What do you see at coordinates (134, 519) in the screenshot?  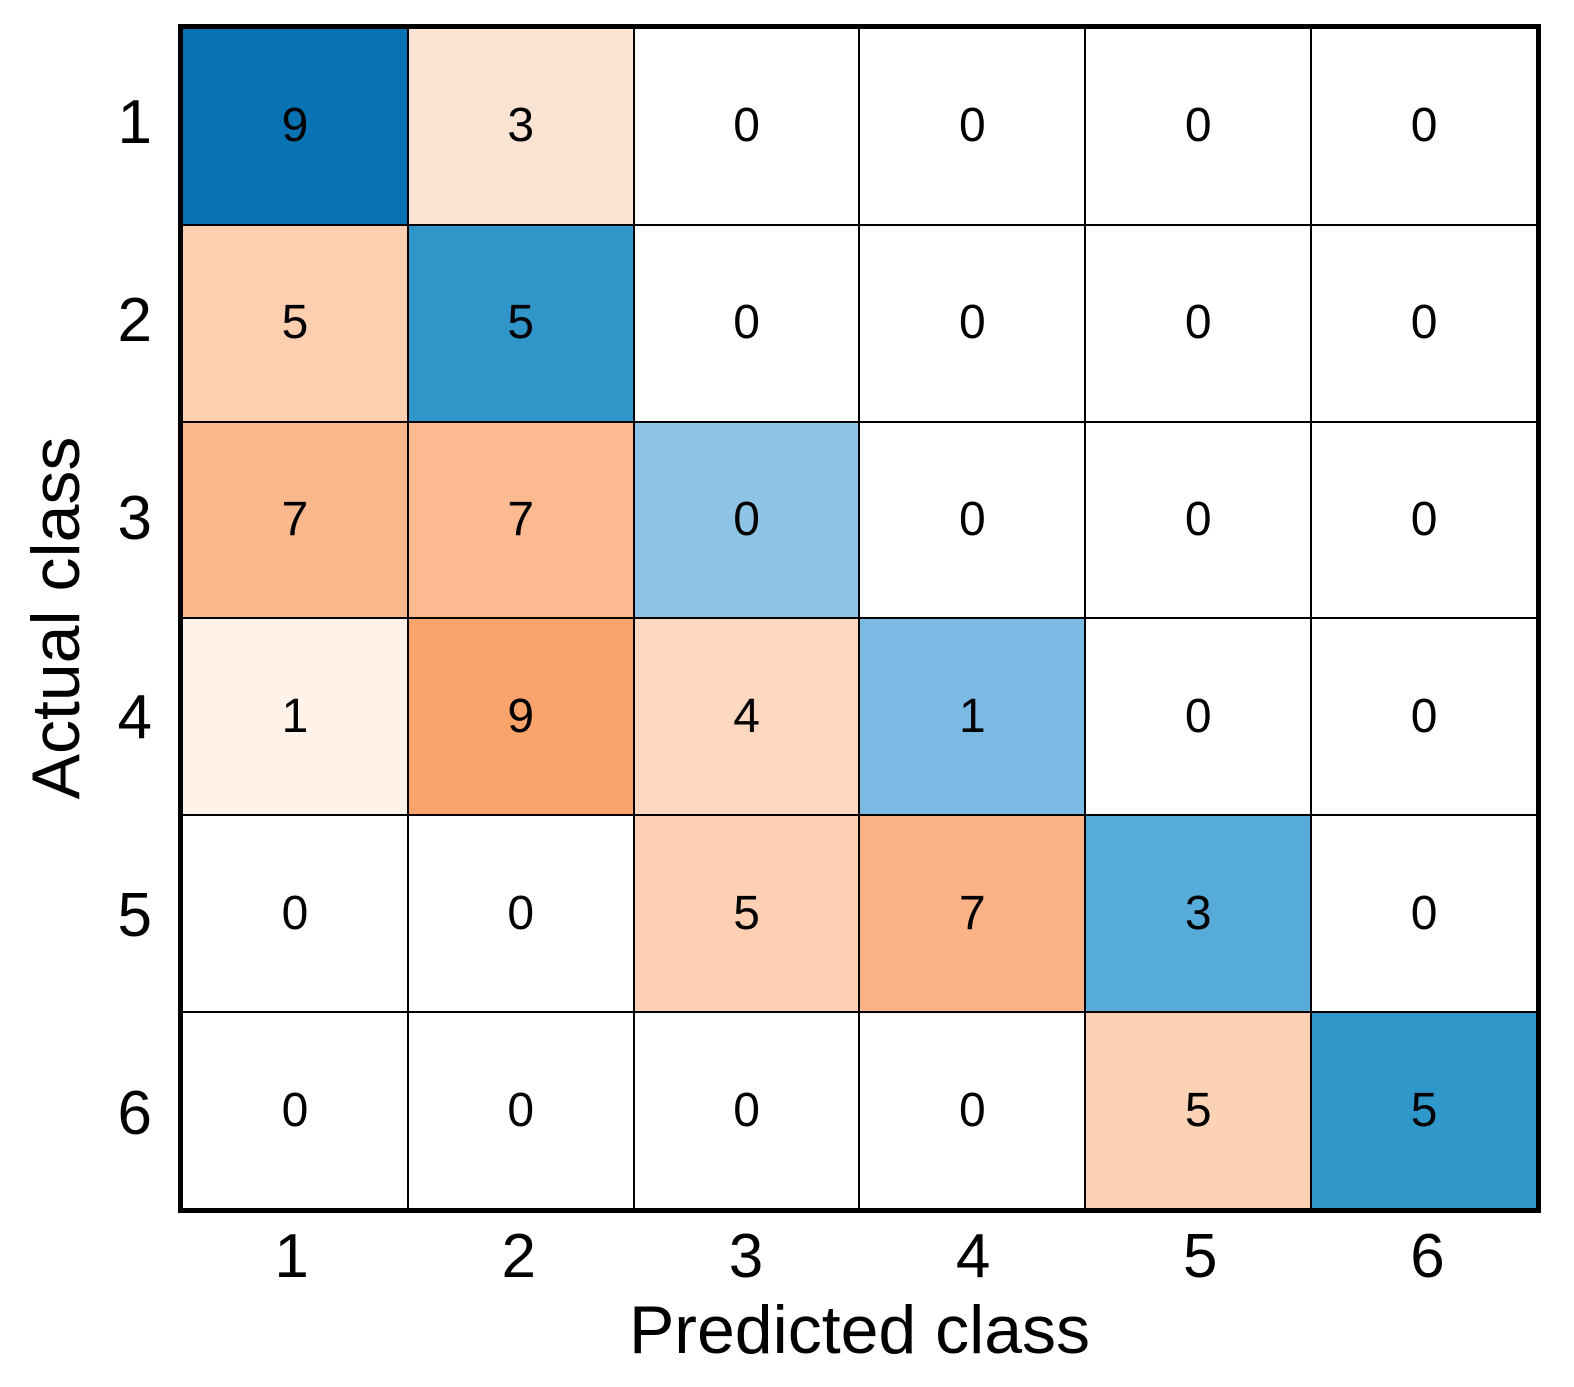 I see `y-tick-label: 3` at bounding box center [134, 519].